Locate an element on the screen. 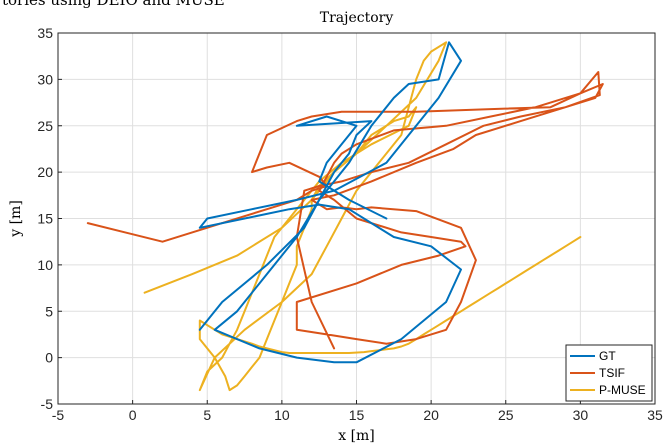 This screenshot has width=664, height=445. x-tick-label-8: 35 is located at coordinates (655, 415).